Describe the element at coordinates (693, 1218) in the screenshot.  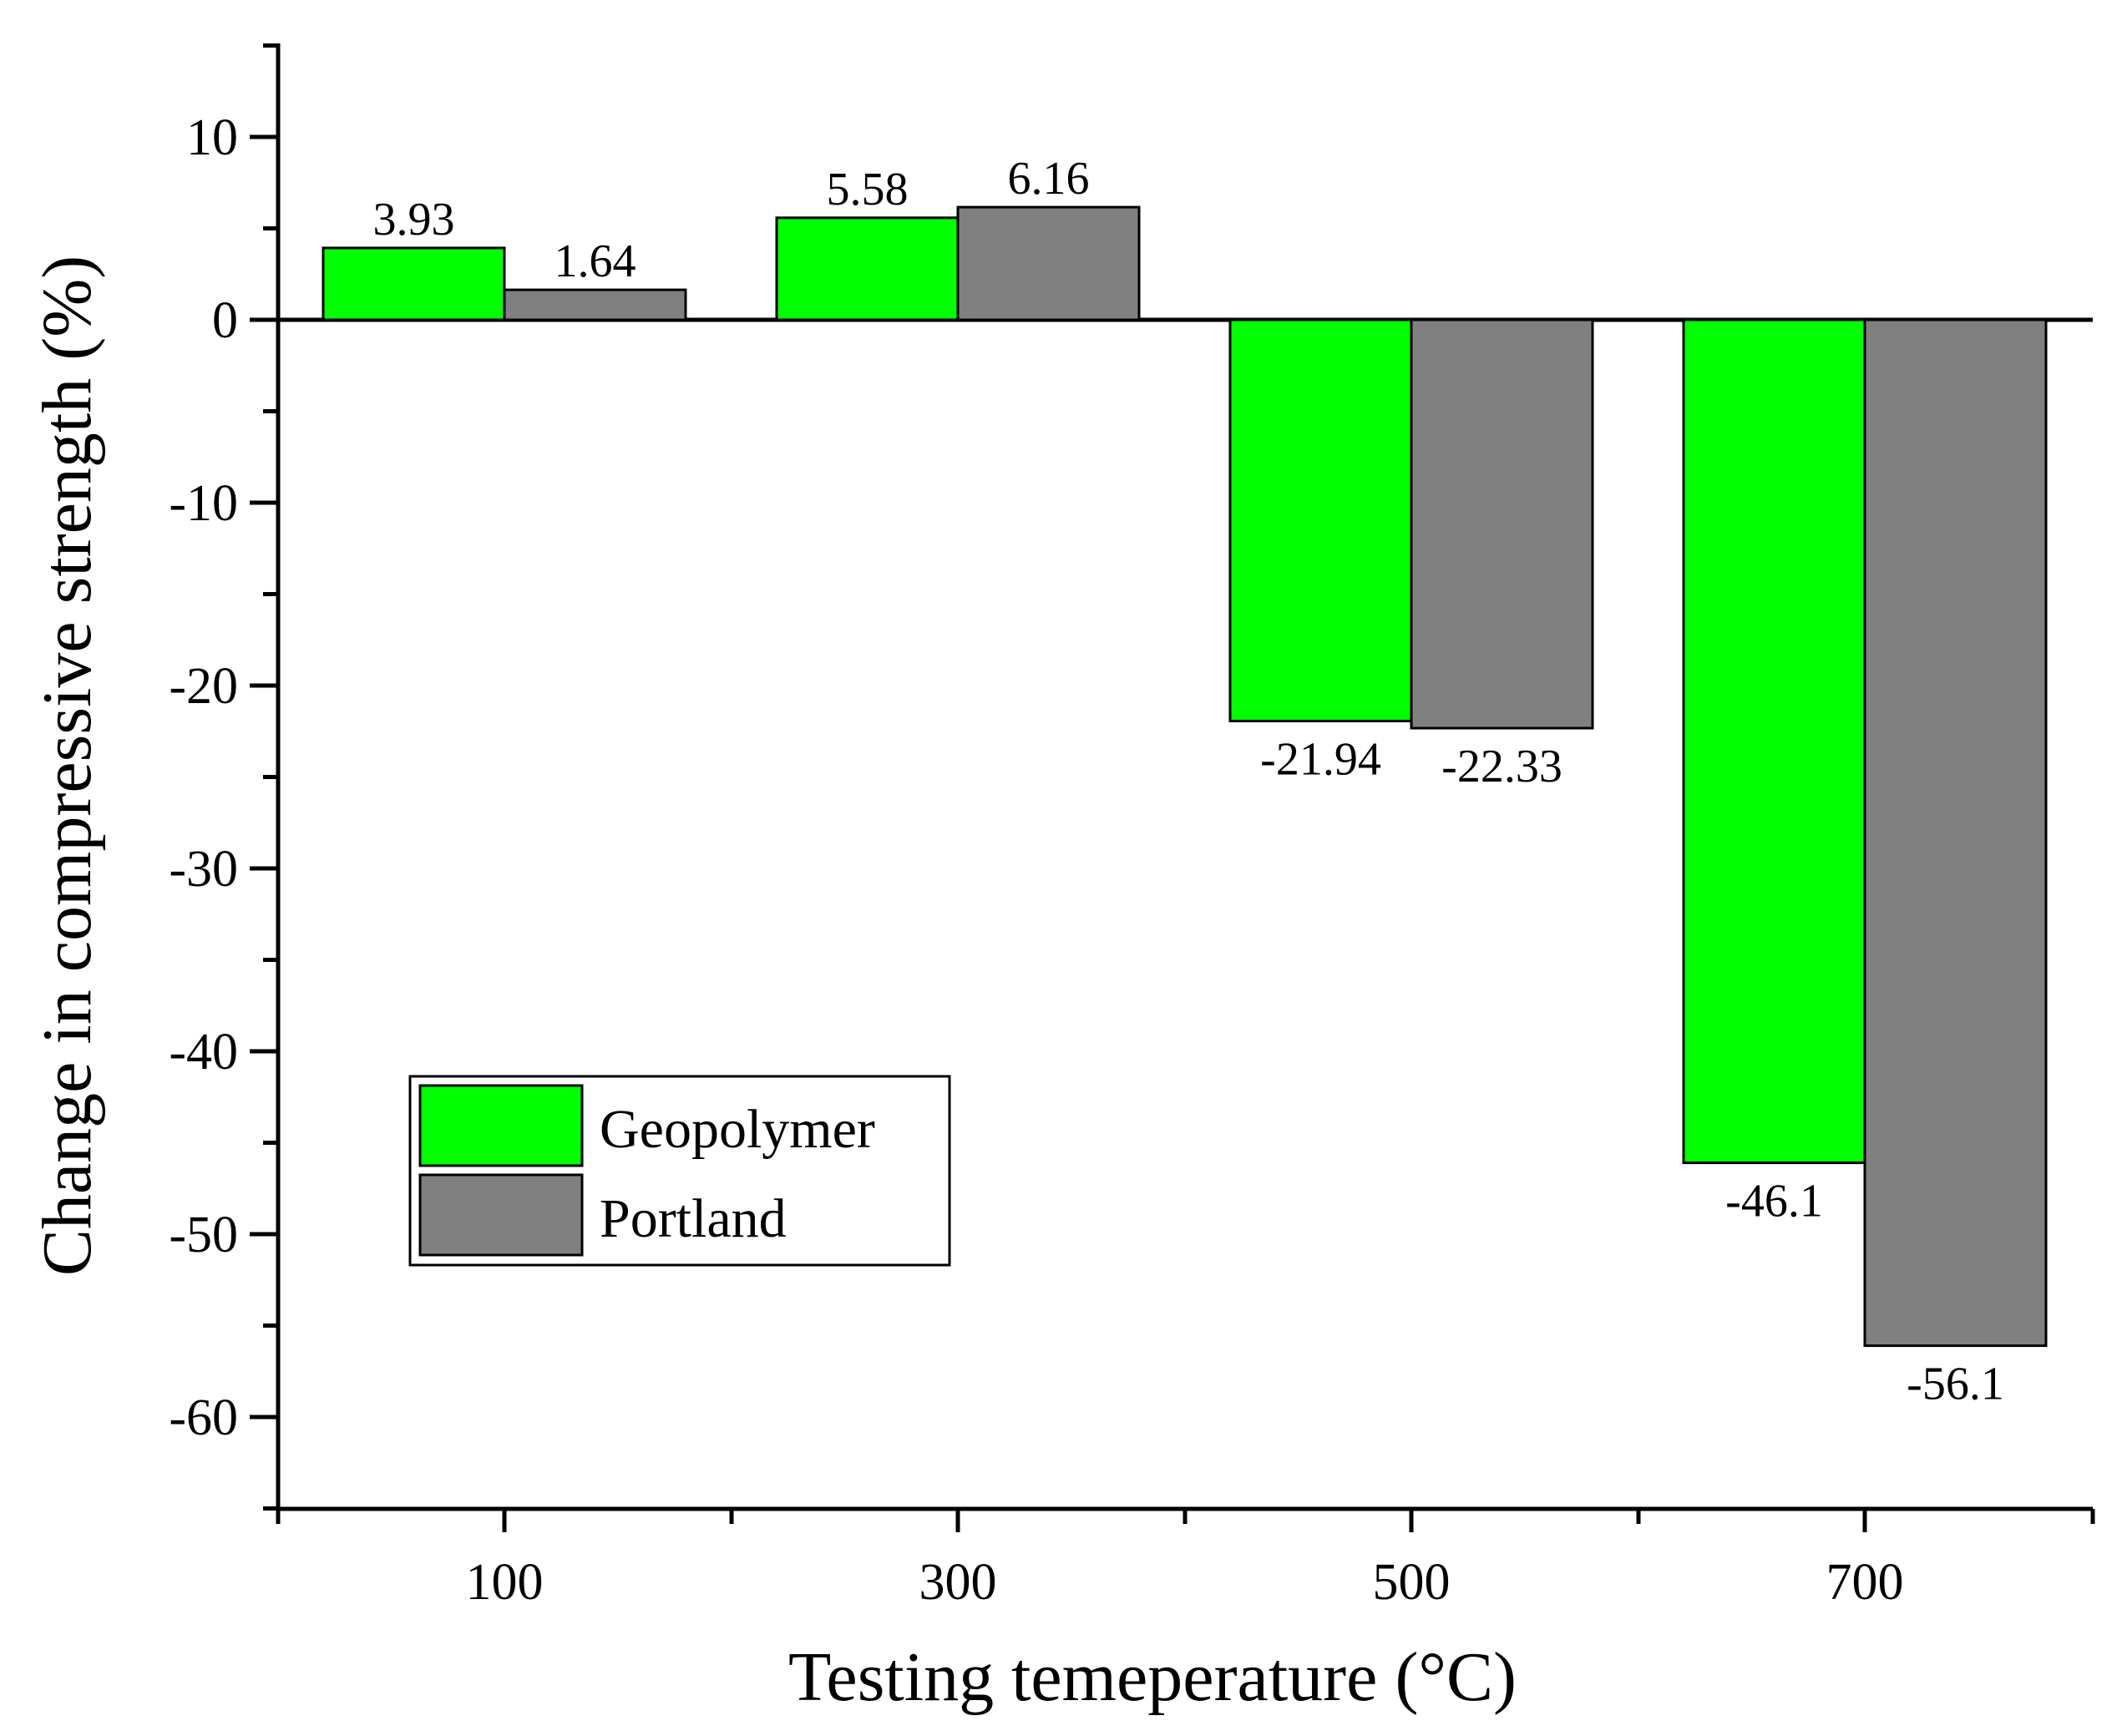
I see `legend-label-portland: Portland` at that location.